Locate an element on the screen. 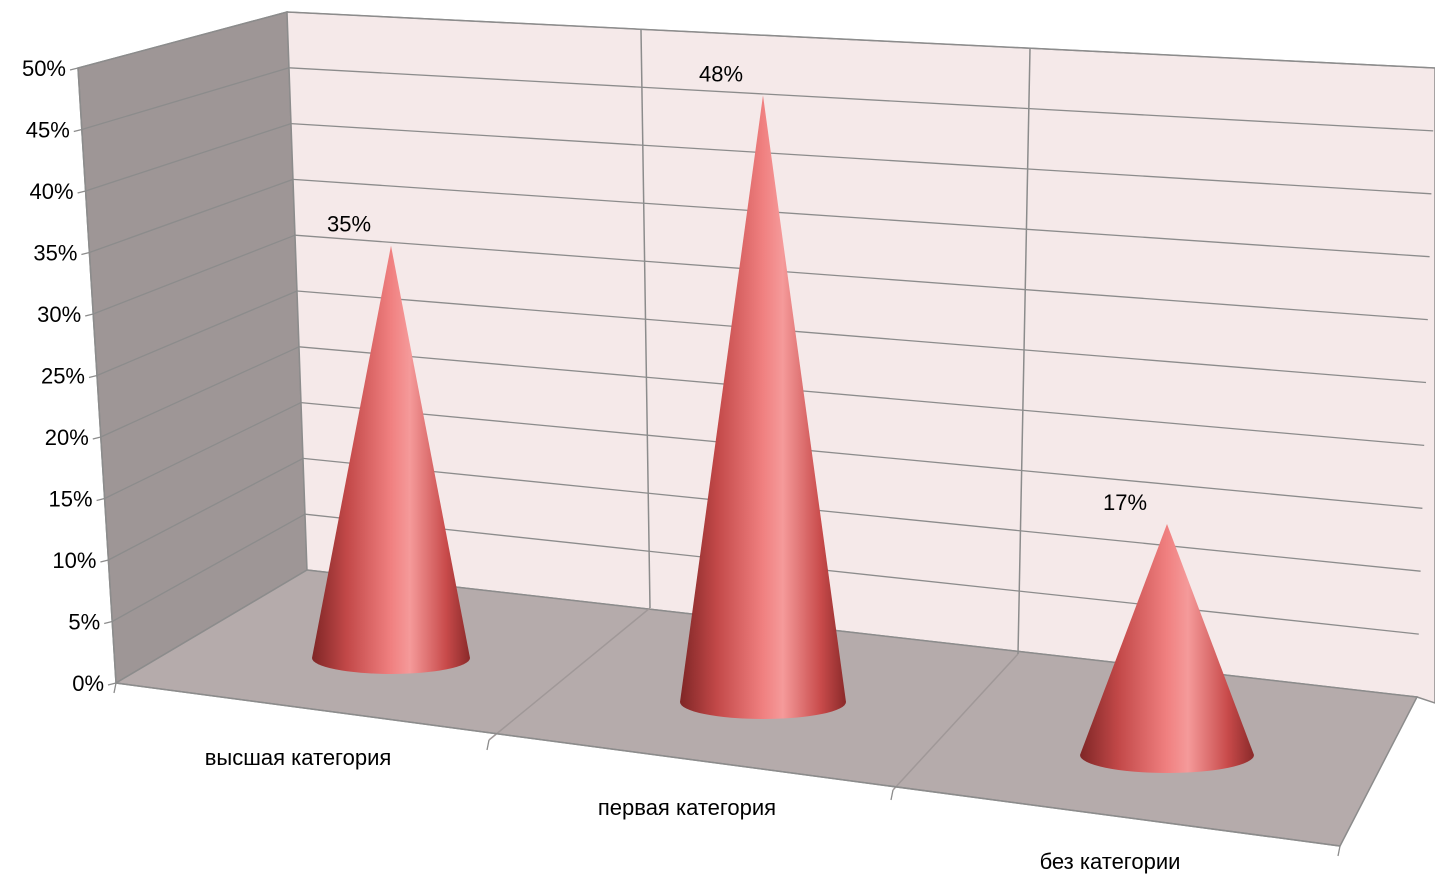 This screenshot has width=1435, height=876. y-tick-label: 10% is located at coordinates (74, 560).